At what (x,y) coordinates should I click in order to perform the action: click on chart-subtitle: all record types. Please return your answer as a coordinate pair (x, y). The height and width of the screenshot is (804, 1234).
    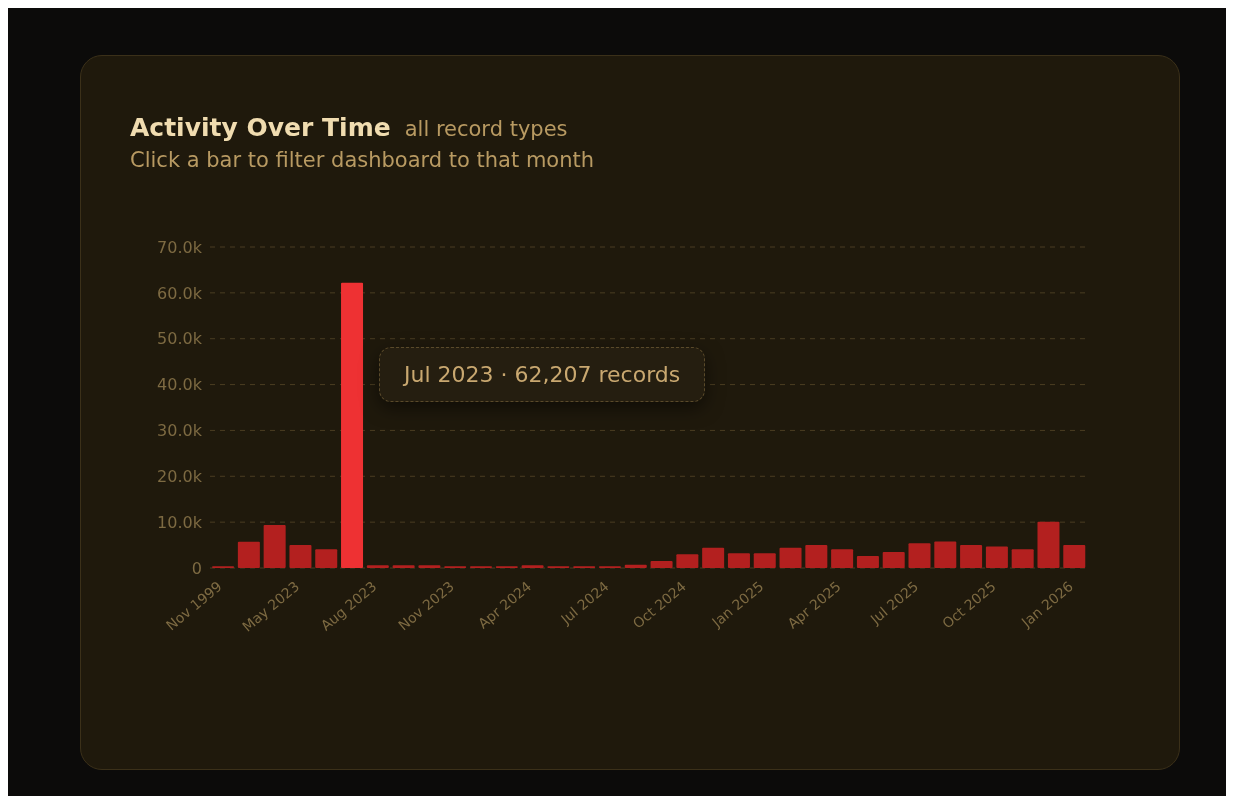
    Looking at the image, I should click on (486, 129).